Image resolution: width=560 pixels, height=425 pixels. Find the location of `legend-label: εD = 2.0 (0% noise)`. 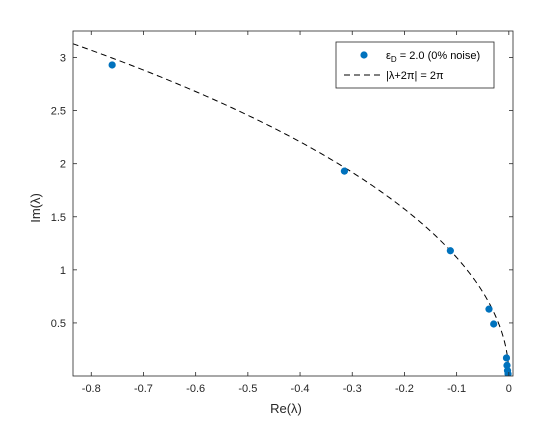

legend-label: εD = 2.0 (0% noise) is located at coordinates (433, 57).